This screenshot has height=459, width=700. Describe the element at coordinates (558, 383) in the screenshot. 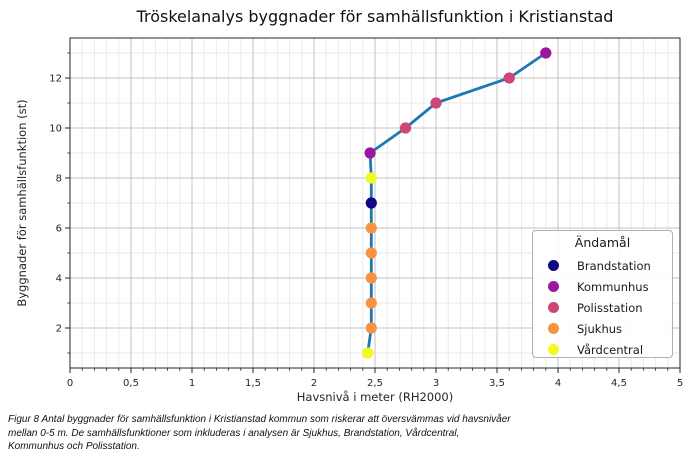

I see `x-tick-label: 4` at that location.